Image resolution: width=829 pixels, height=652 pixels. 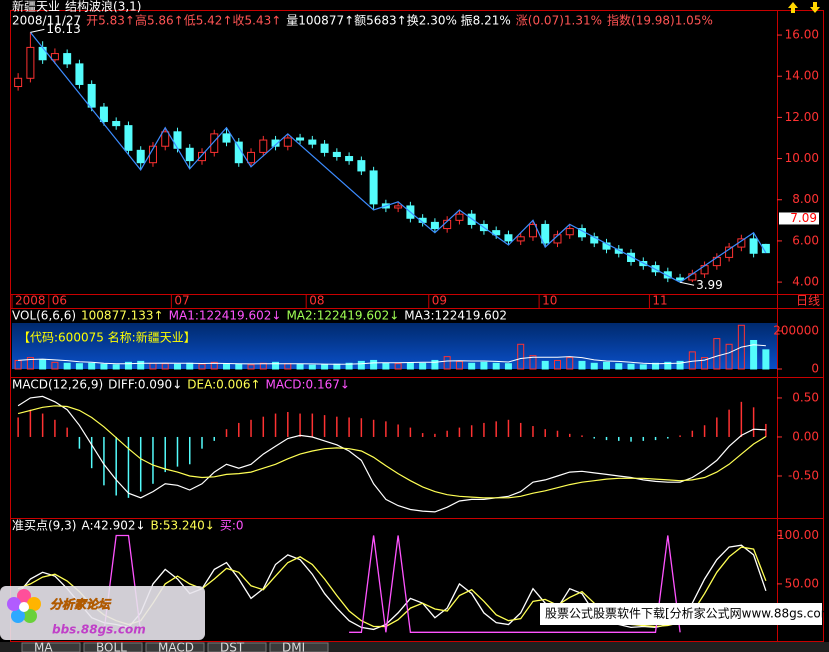 What do you see at coordinates (59, 301) in the screenshot?
I see `date-label: 06` at bounding box center [59, 301].